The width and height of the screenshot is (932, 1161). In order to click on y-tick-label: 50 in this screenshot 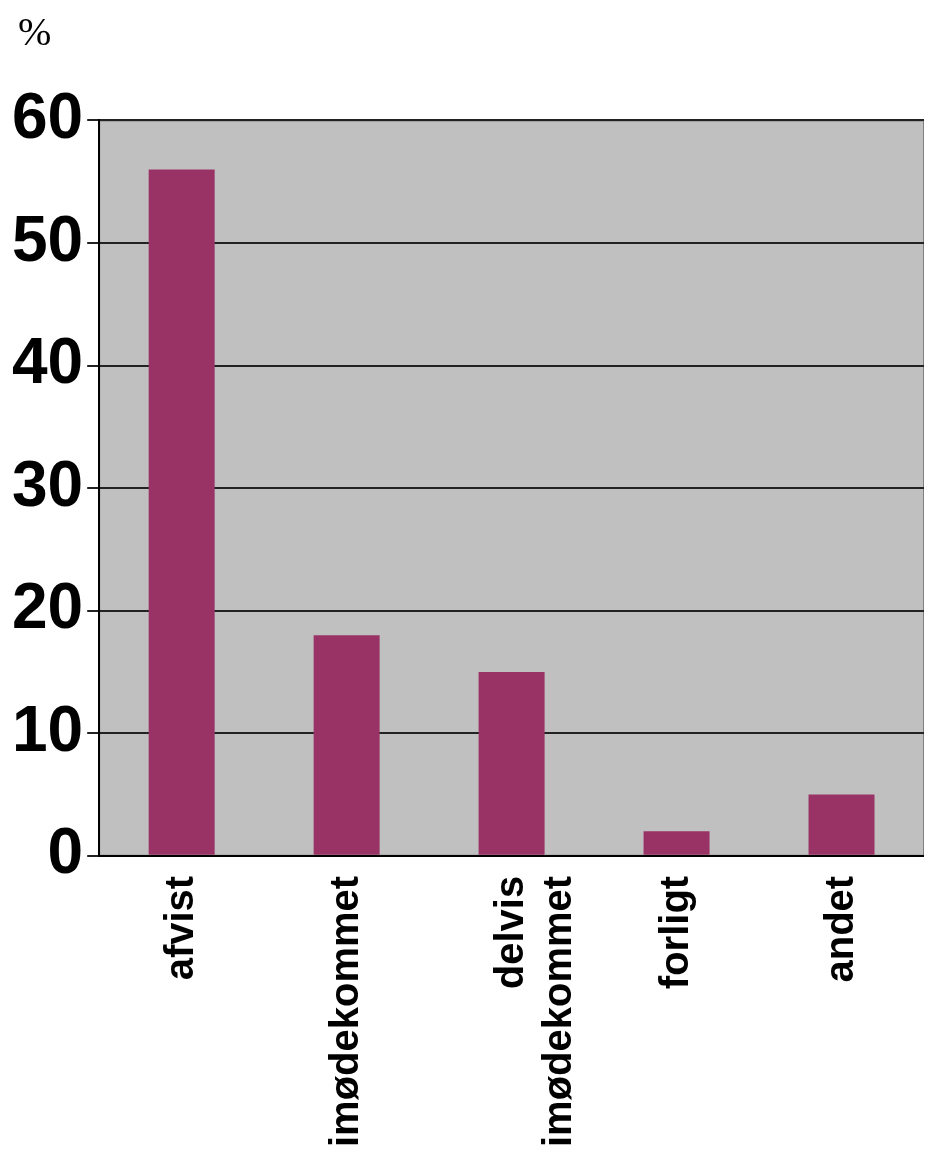, I will do `click(48, 238)`.